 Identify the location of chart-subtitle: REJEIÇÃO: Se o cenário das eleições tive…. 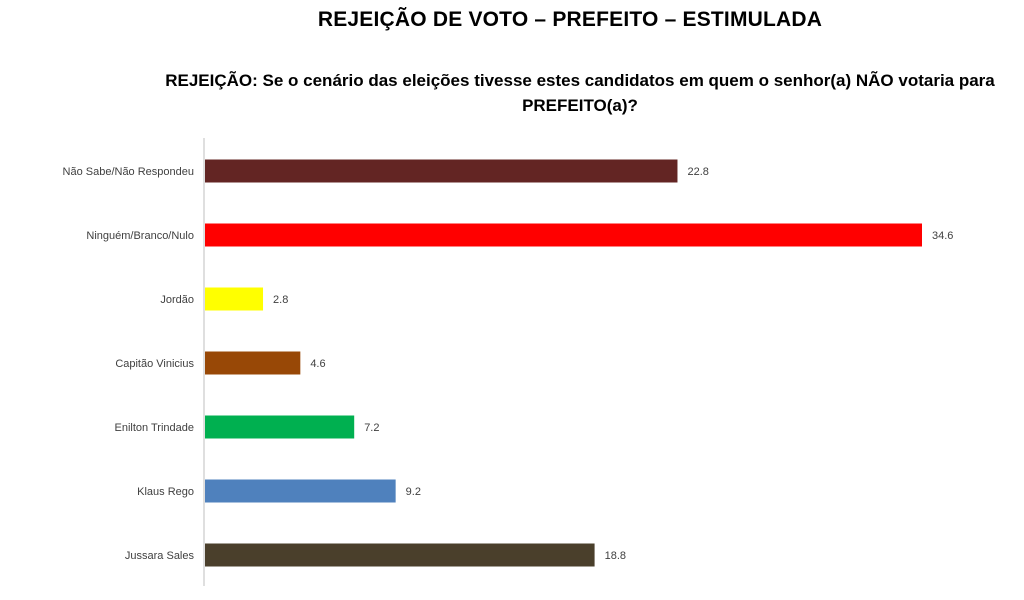
(580, 93).